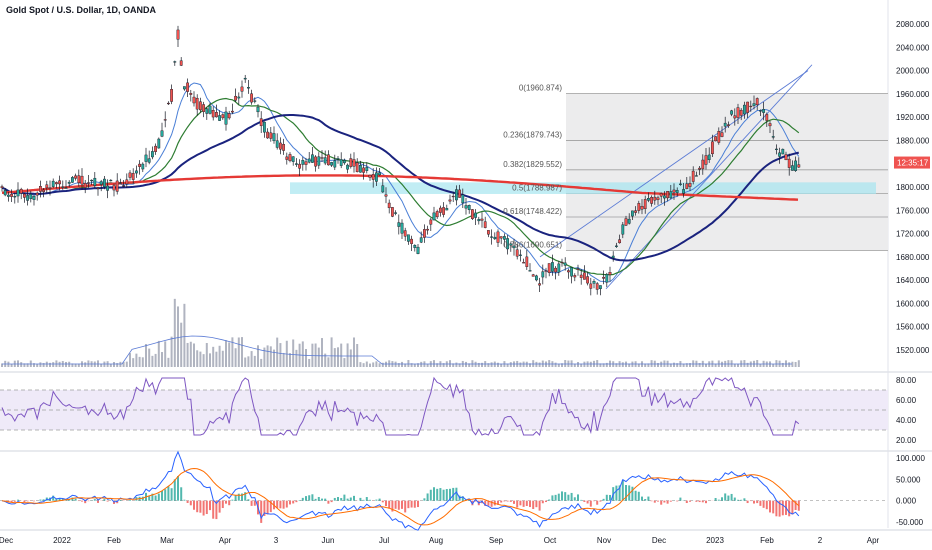 This screenshot has height=550, width=932. I want to click on fib-zone, so click(727, 234).